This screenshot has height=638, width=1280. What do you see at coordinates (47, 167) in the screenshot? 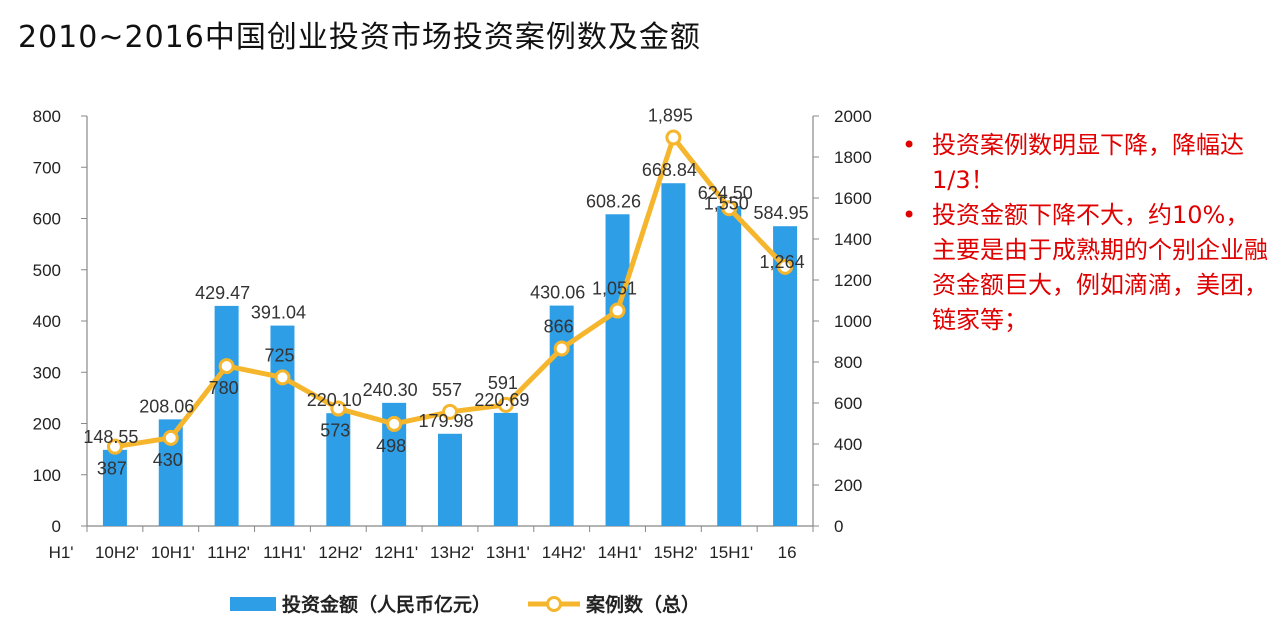
I see `y-left-tick-label: 700` at bounding box center [47, 167].